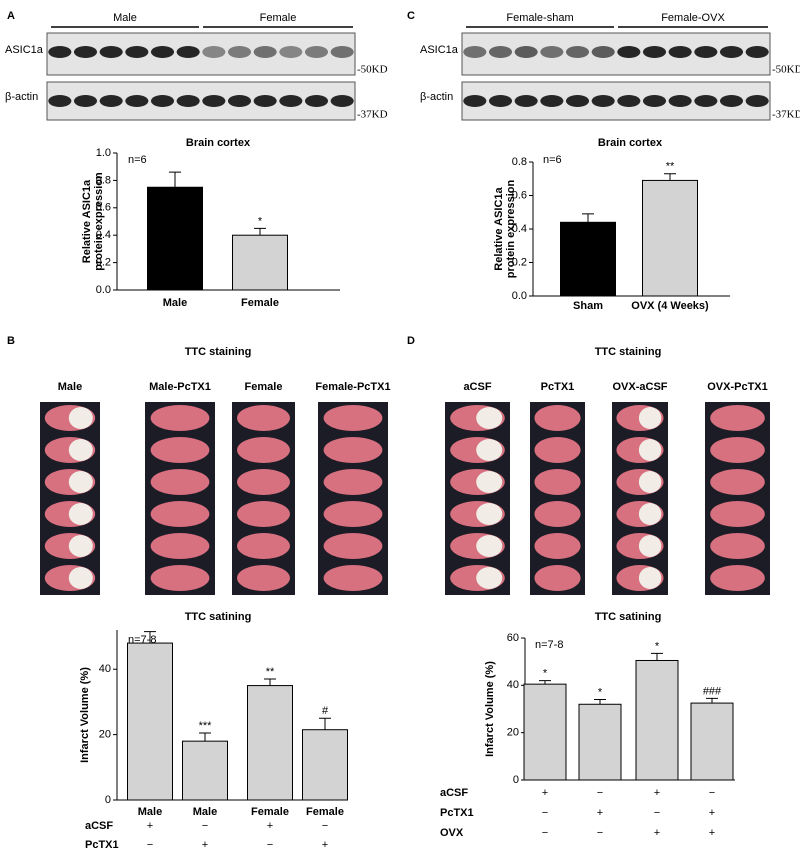 This screenshot has height=854, width=800. Describe the element at coordinates (87, 221) in the screenshot. I see `y-axis-label: Relative ASIC1a` at that location.